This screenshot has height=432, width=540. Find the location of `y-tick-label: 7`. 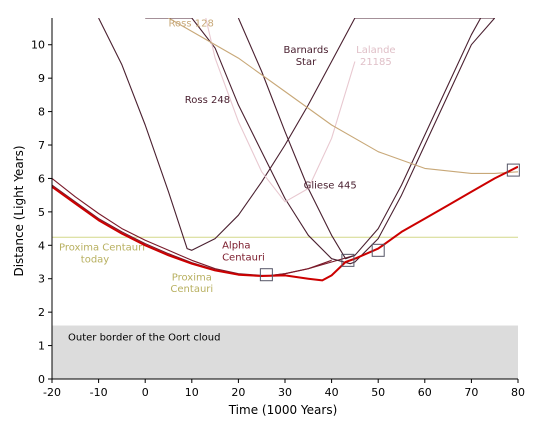

y-tick-label: 7 is located at coordinates (41, 145).